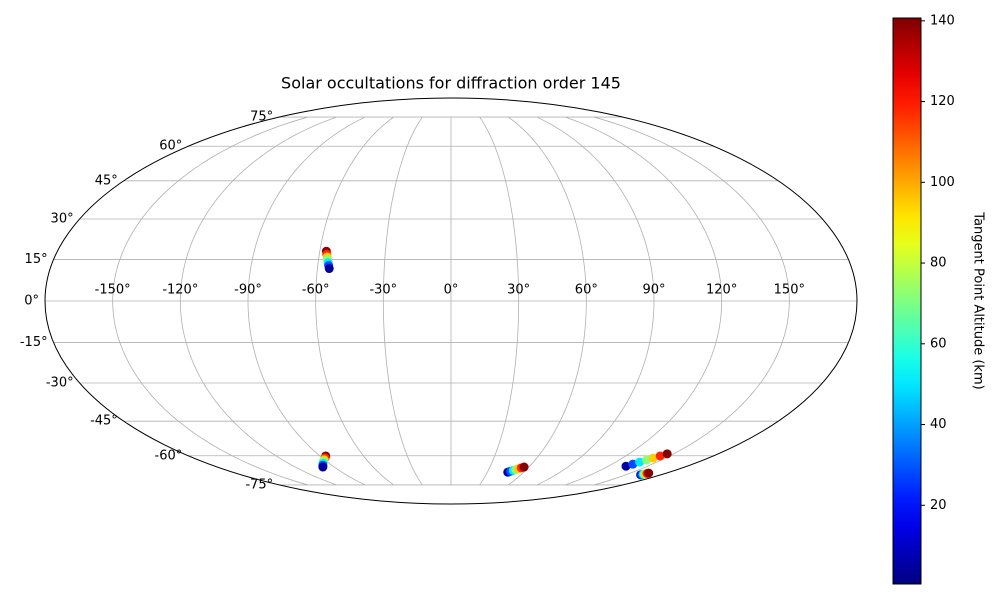  I want to click on colorbar-tick-label: 20, so click(938, 505).